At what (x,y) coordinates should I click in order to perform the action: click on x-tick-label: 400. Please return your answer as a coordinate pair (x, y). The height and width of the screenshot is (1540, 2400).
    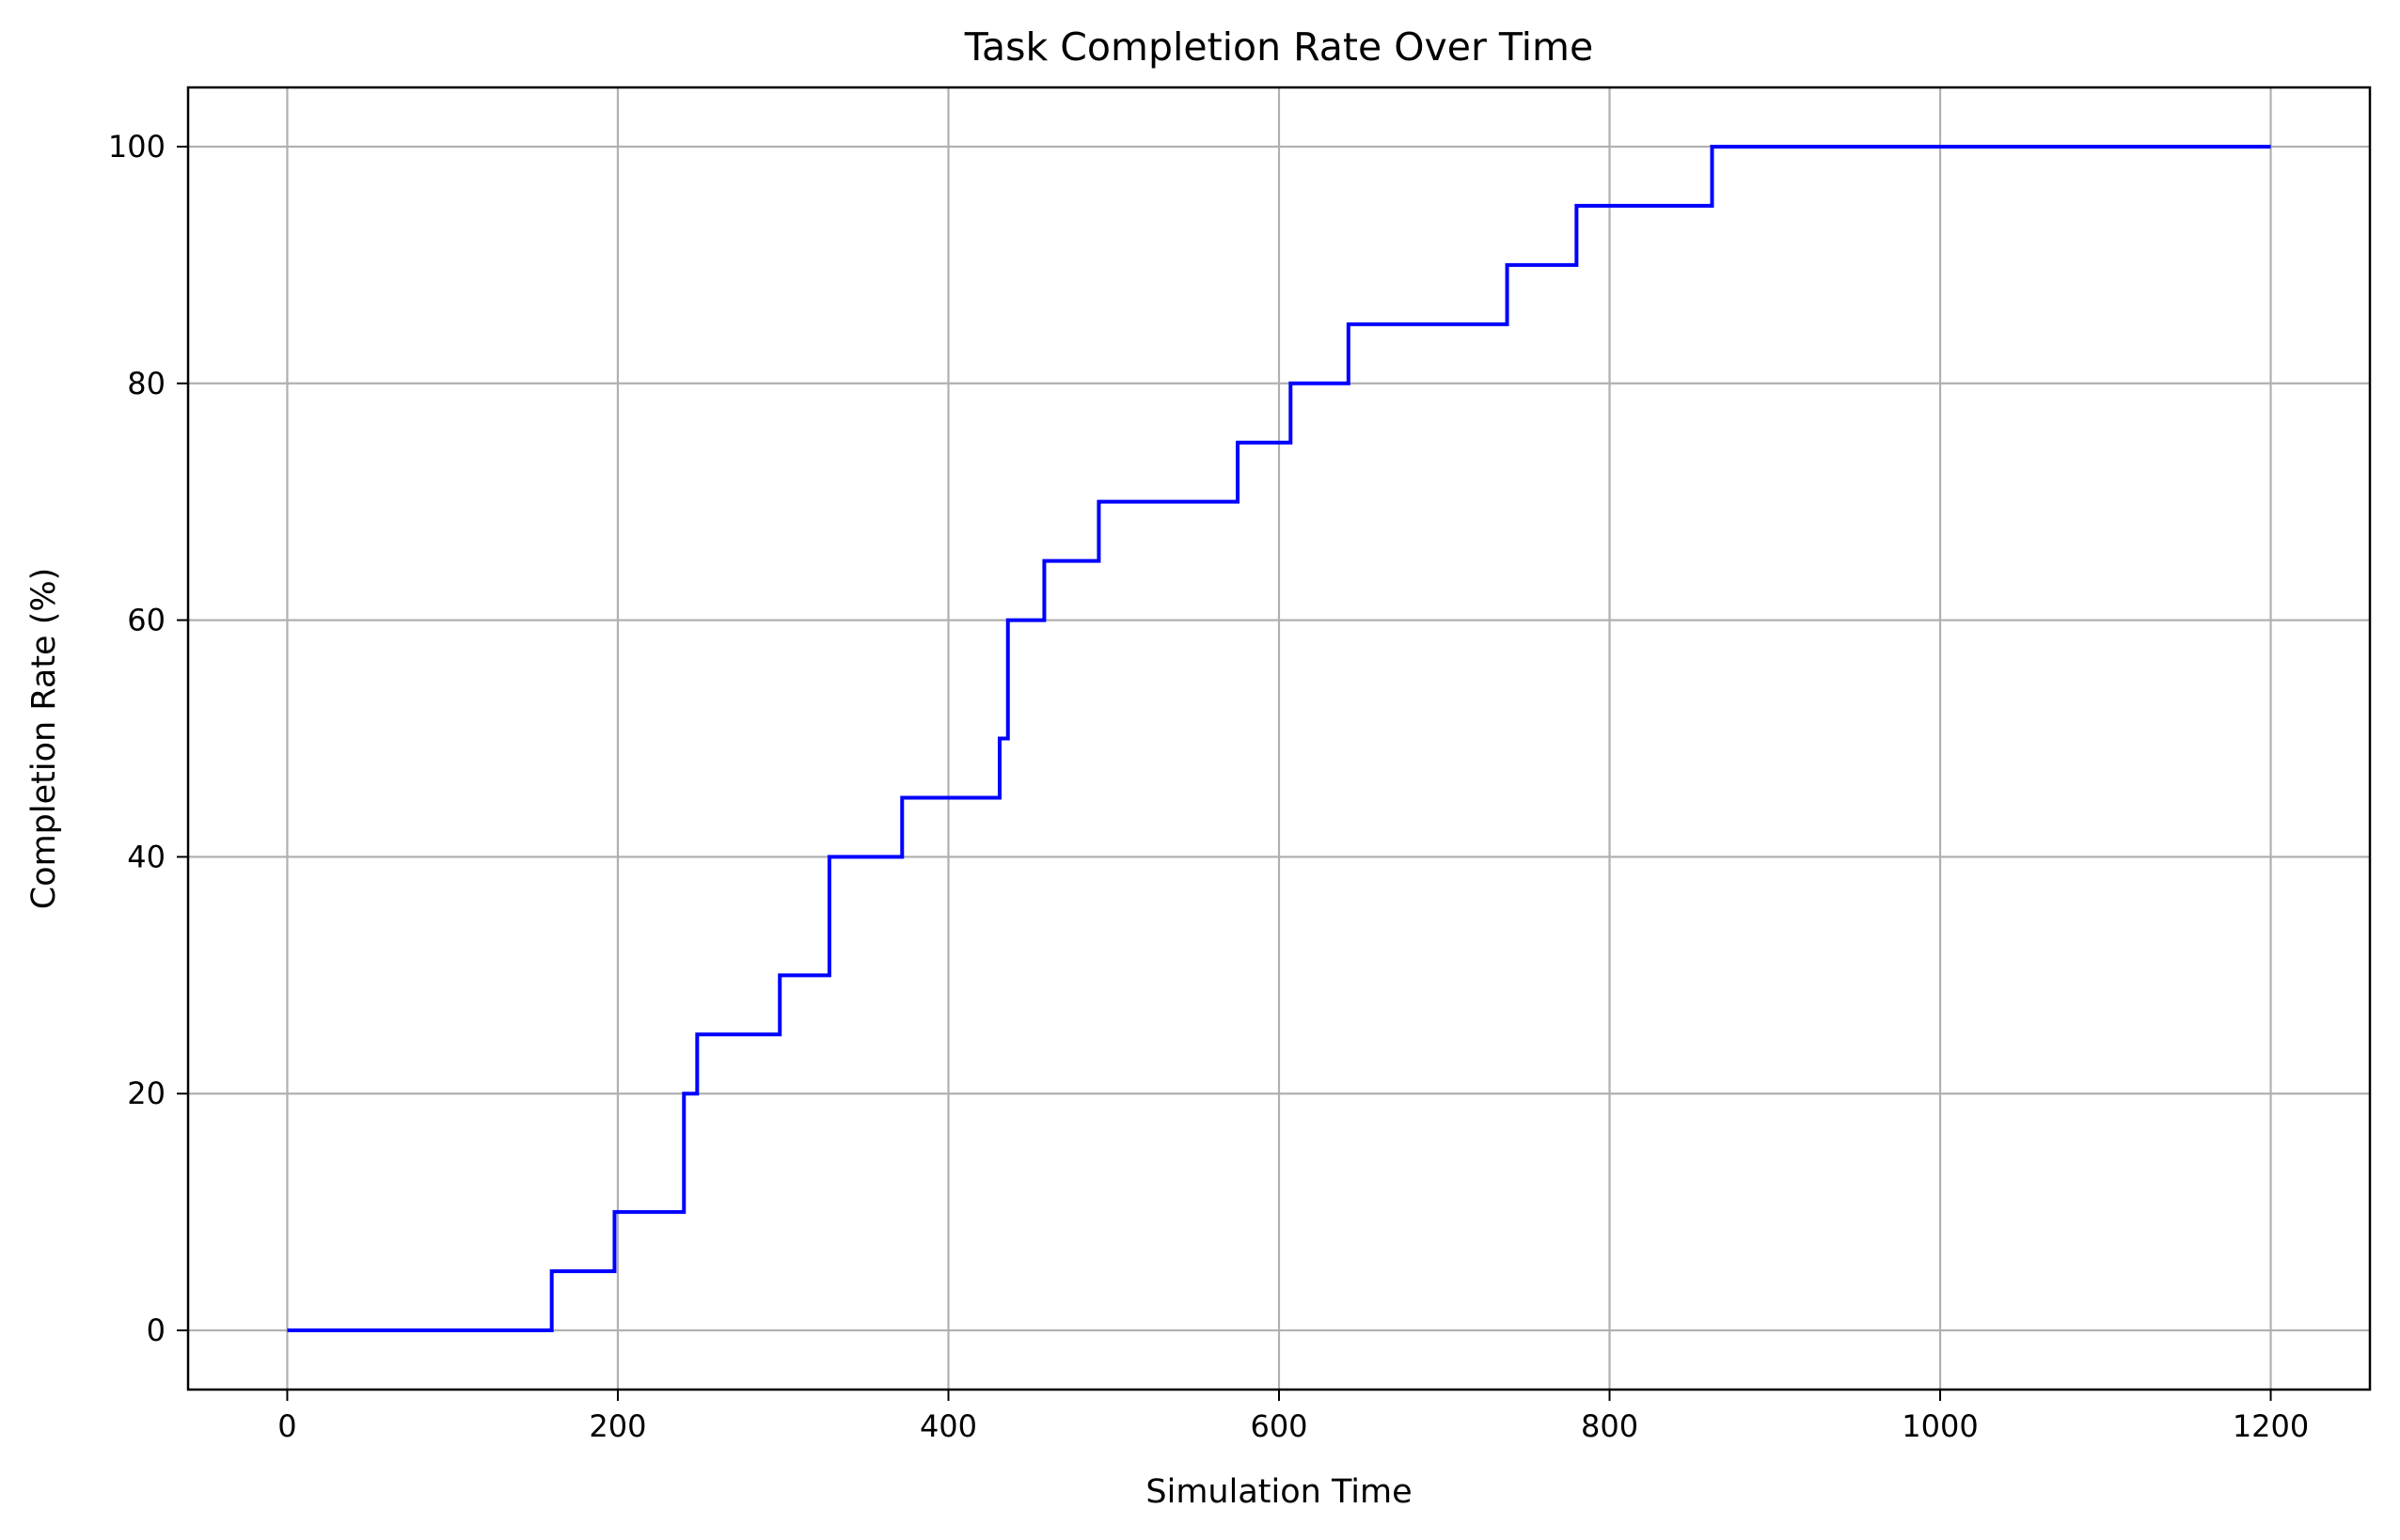
    Looking at the image, I should click on (948, 1426).